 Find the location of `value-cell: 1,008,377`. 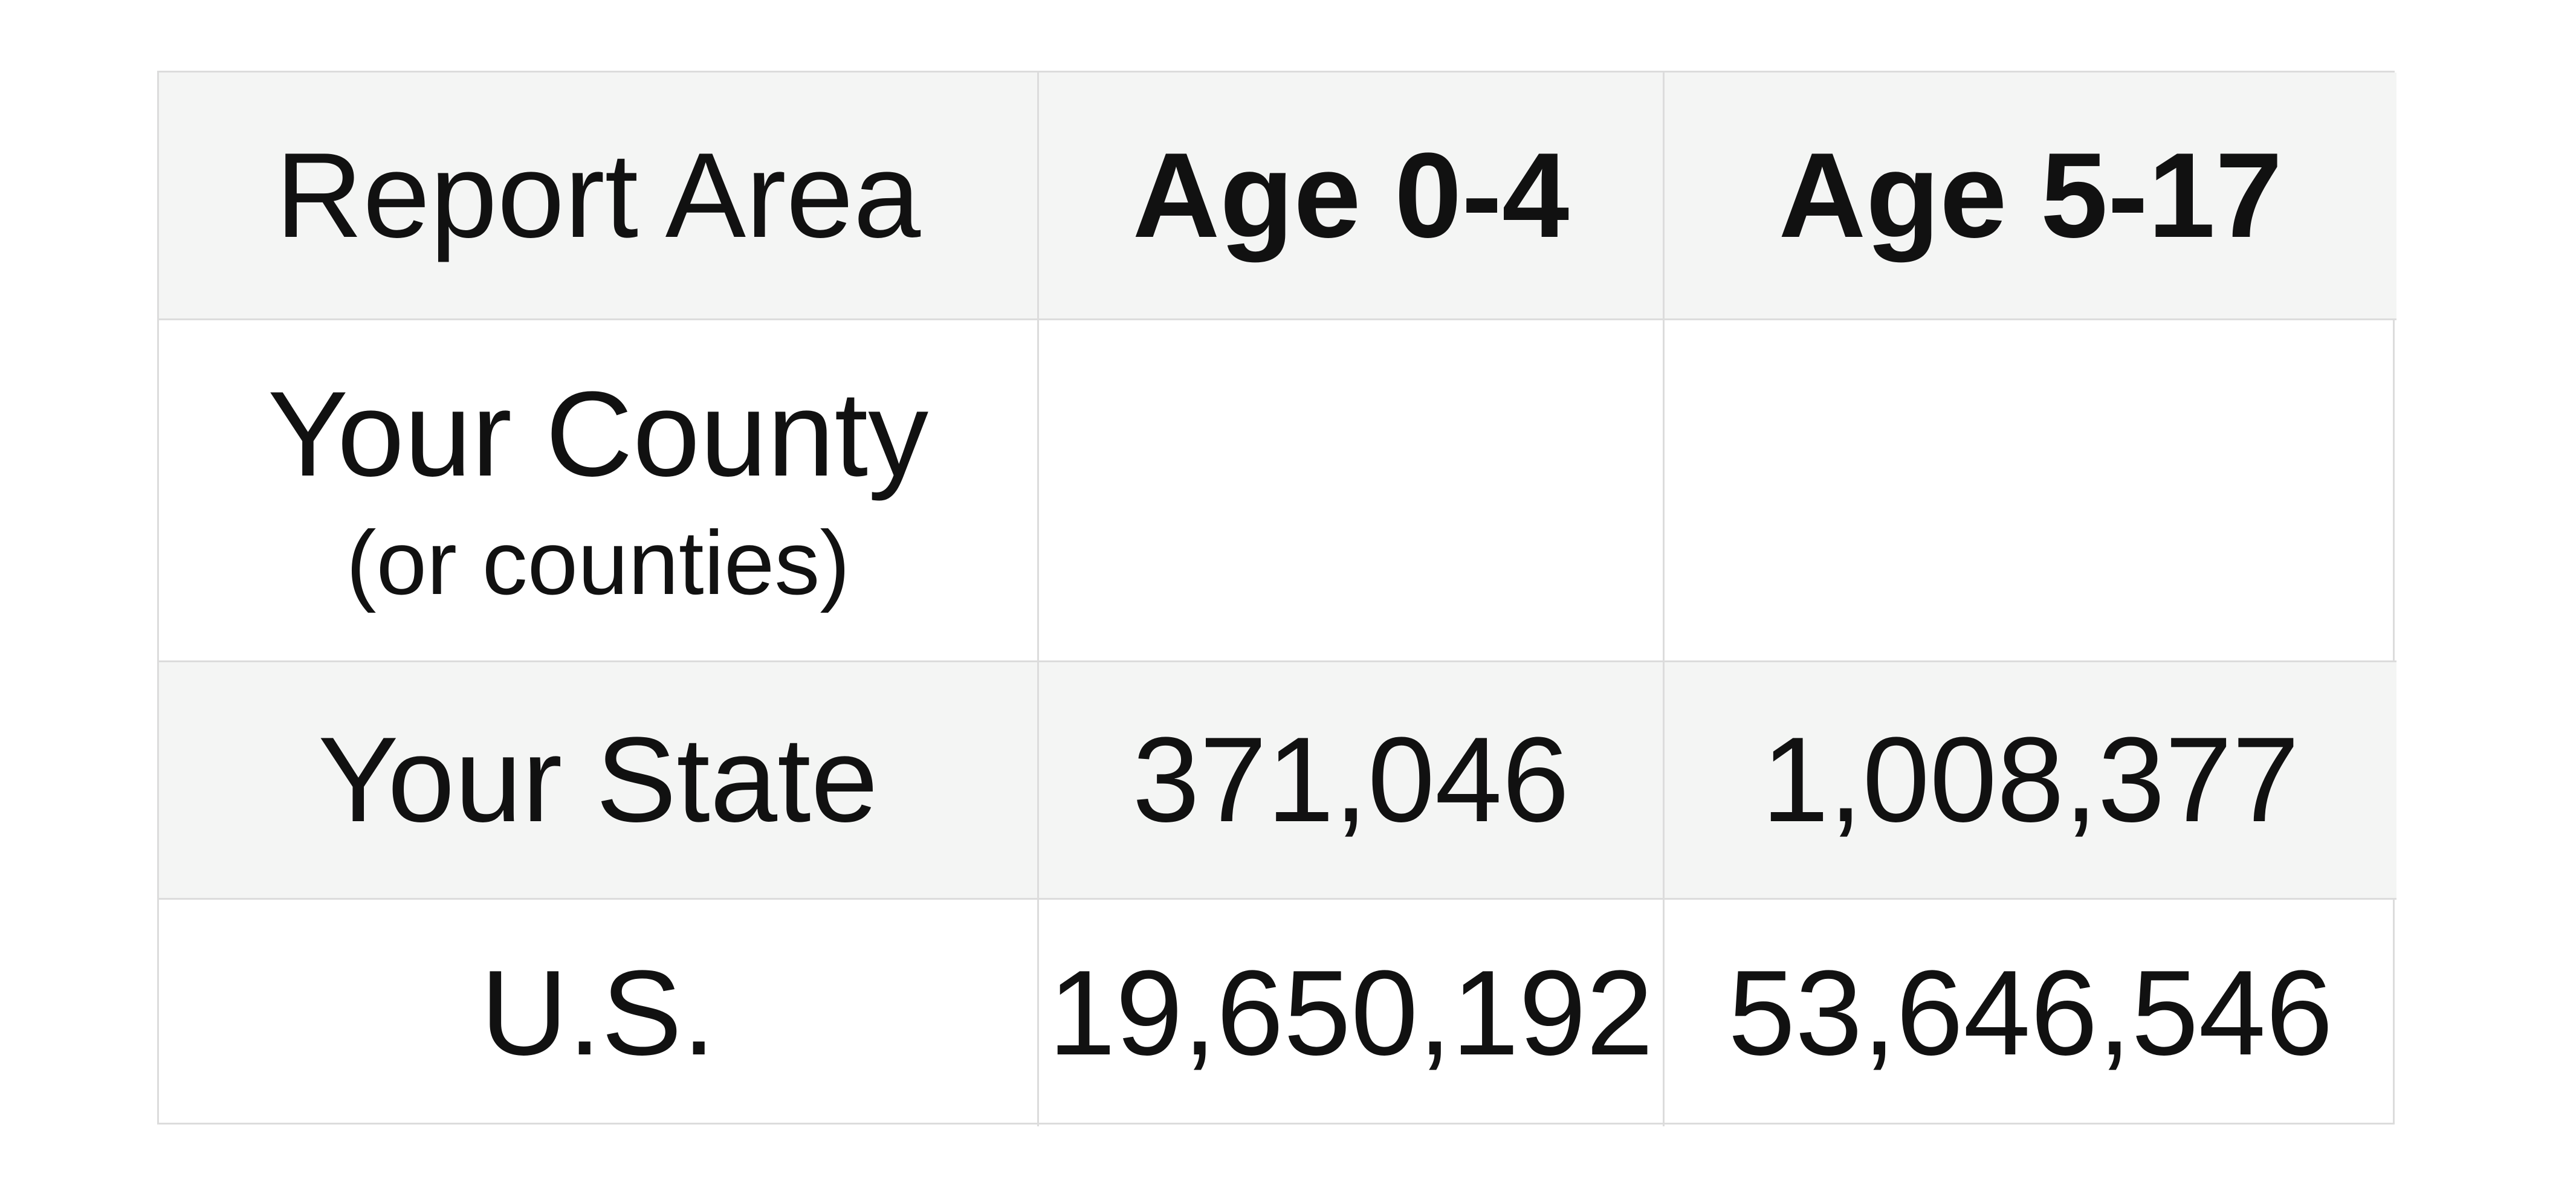

value-cell: 1,008,377 is located at coordinates (2030, 781).